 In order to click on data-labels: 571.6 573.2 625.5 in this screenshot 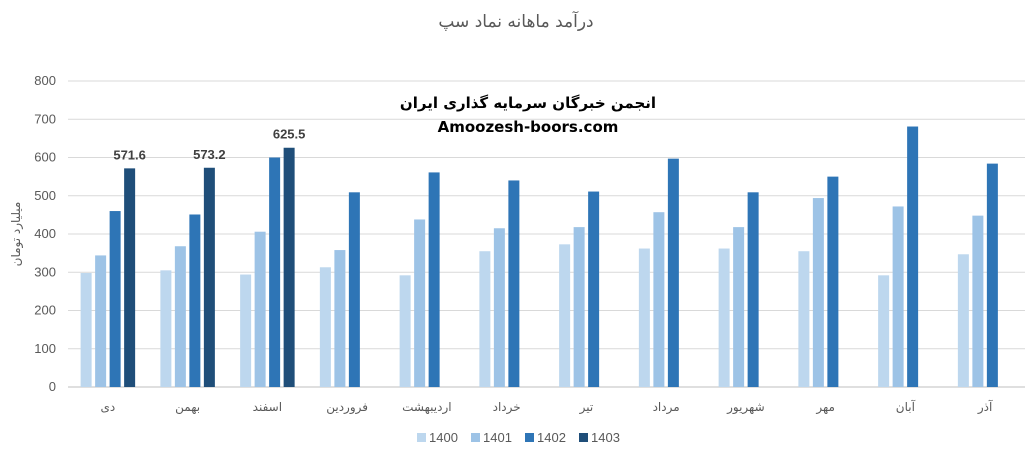, I will do `click(209, 145)`.